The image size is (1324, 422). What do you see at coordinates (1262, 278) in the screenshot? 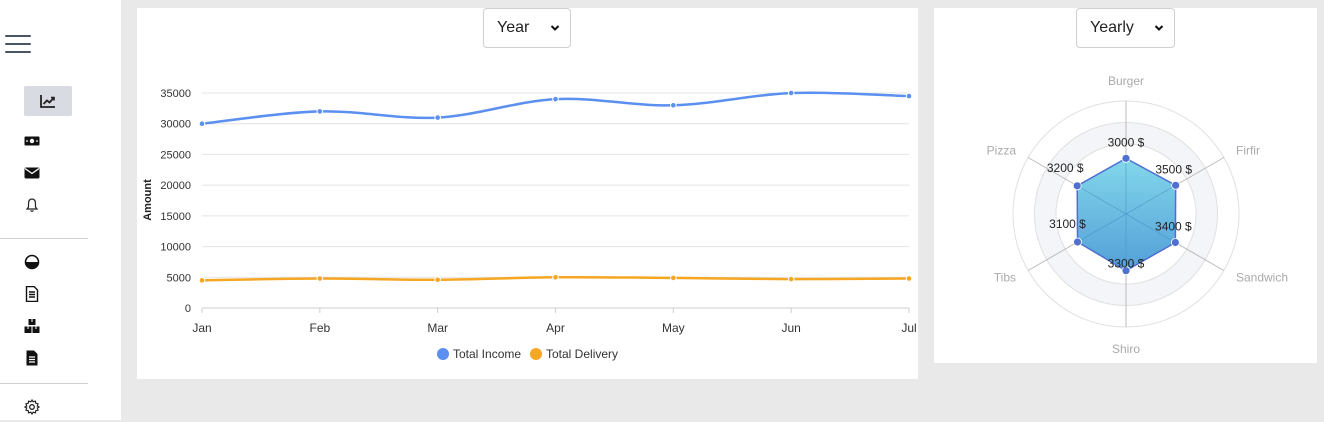
I see `radar-category-label: Sandwich` at bounding box center [1262, 278].